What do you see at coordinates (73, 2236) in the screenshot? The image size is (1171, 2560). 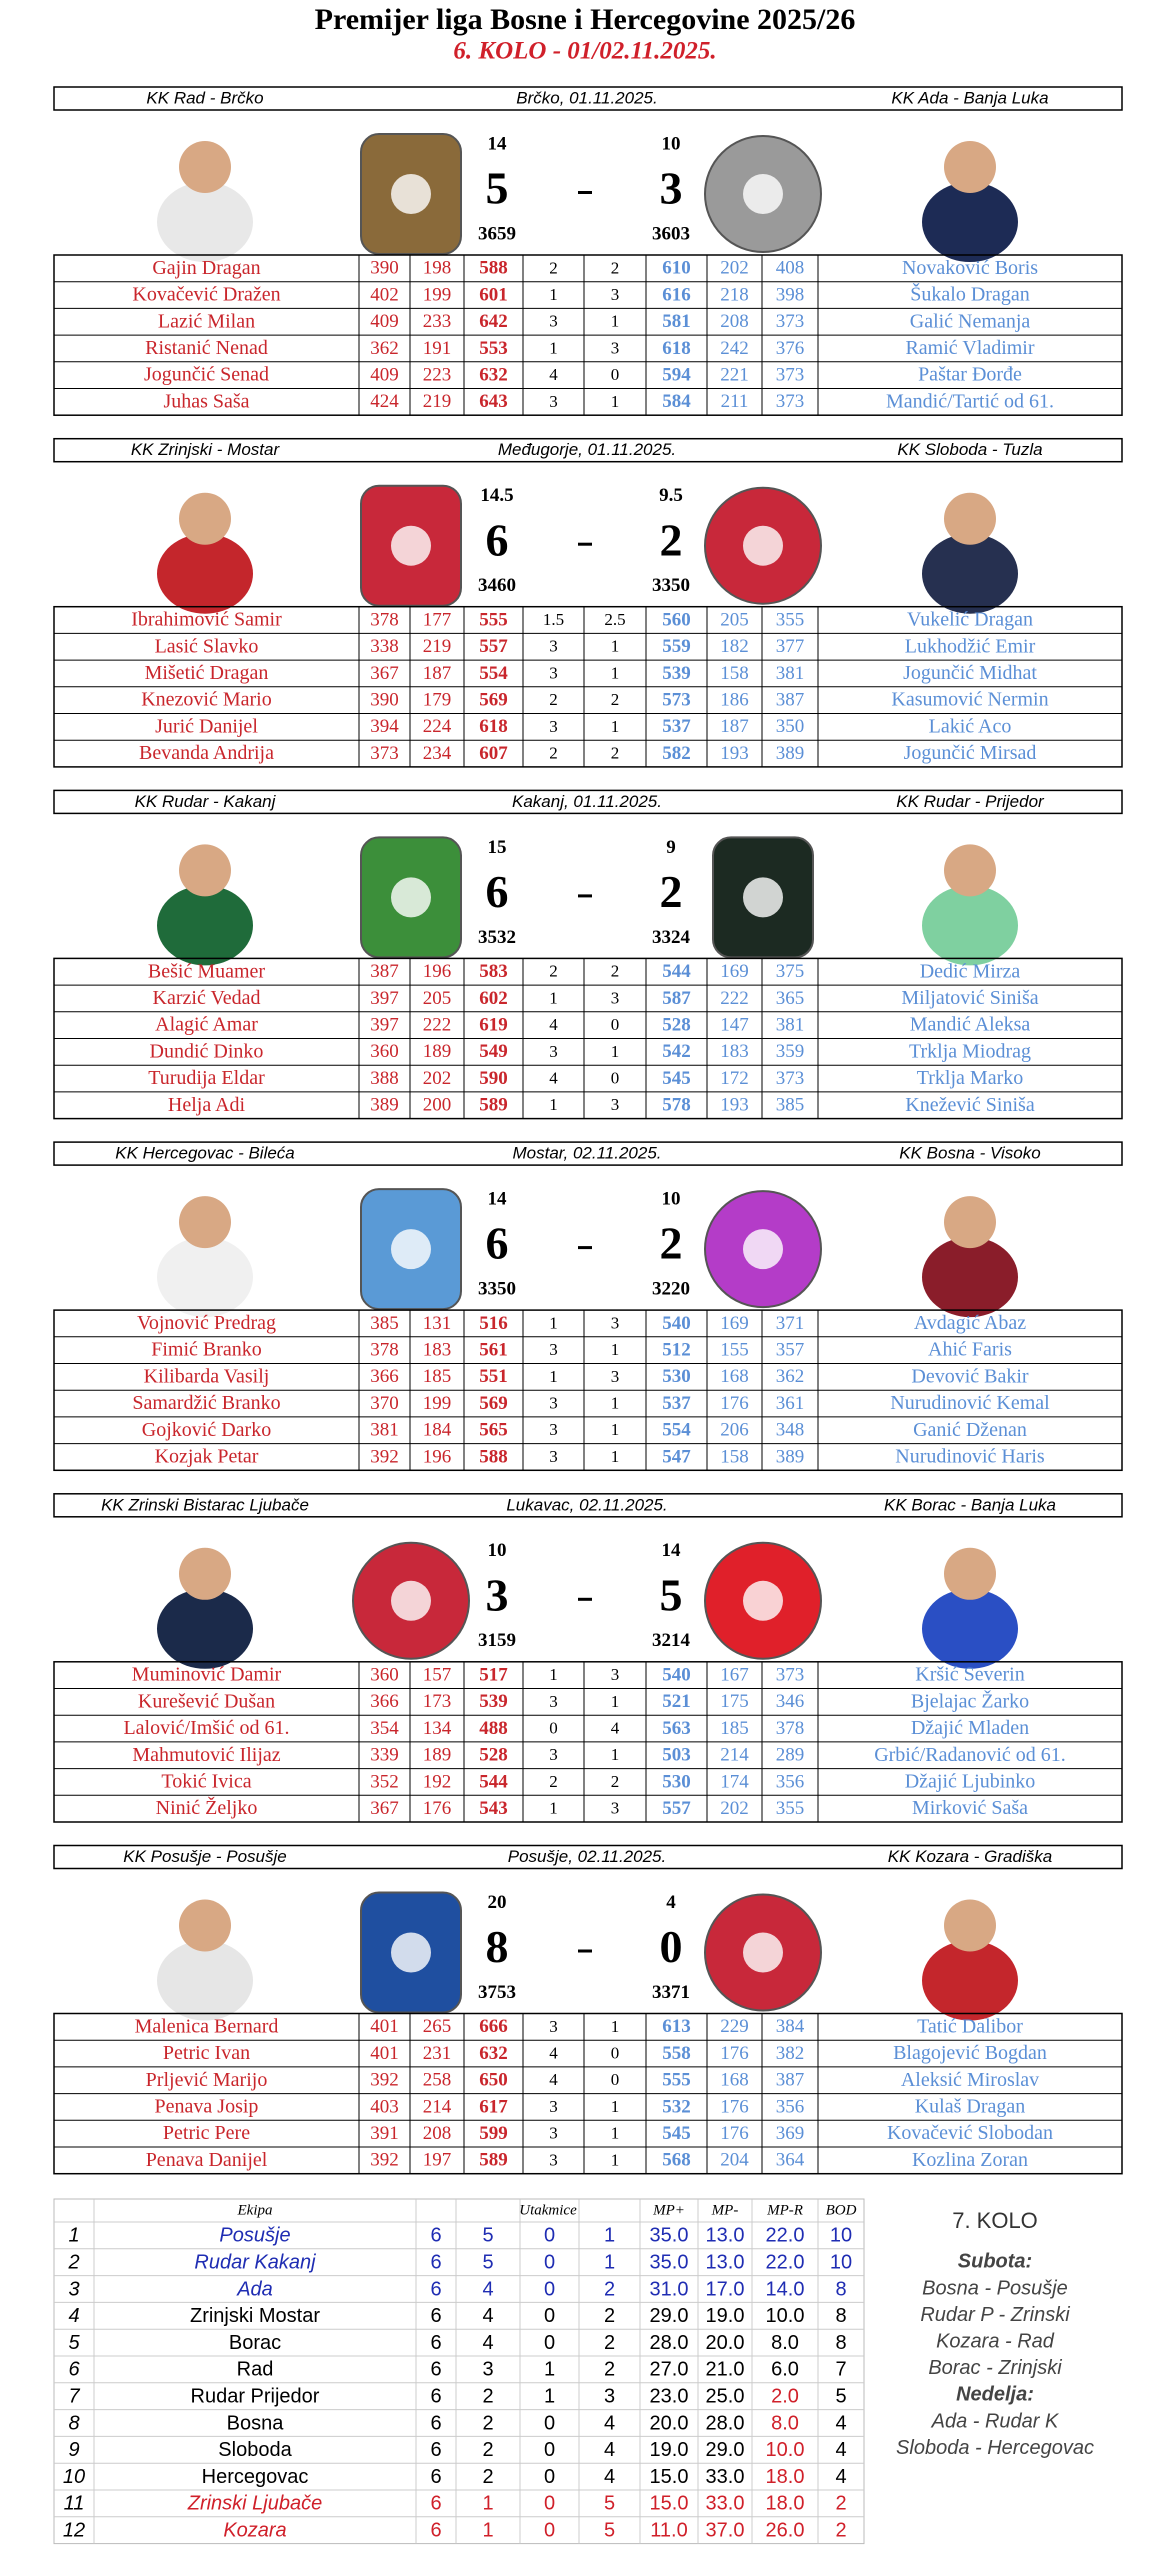 I see `standings-cell: 1` at bounding box center [73, 2236].